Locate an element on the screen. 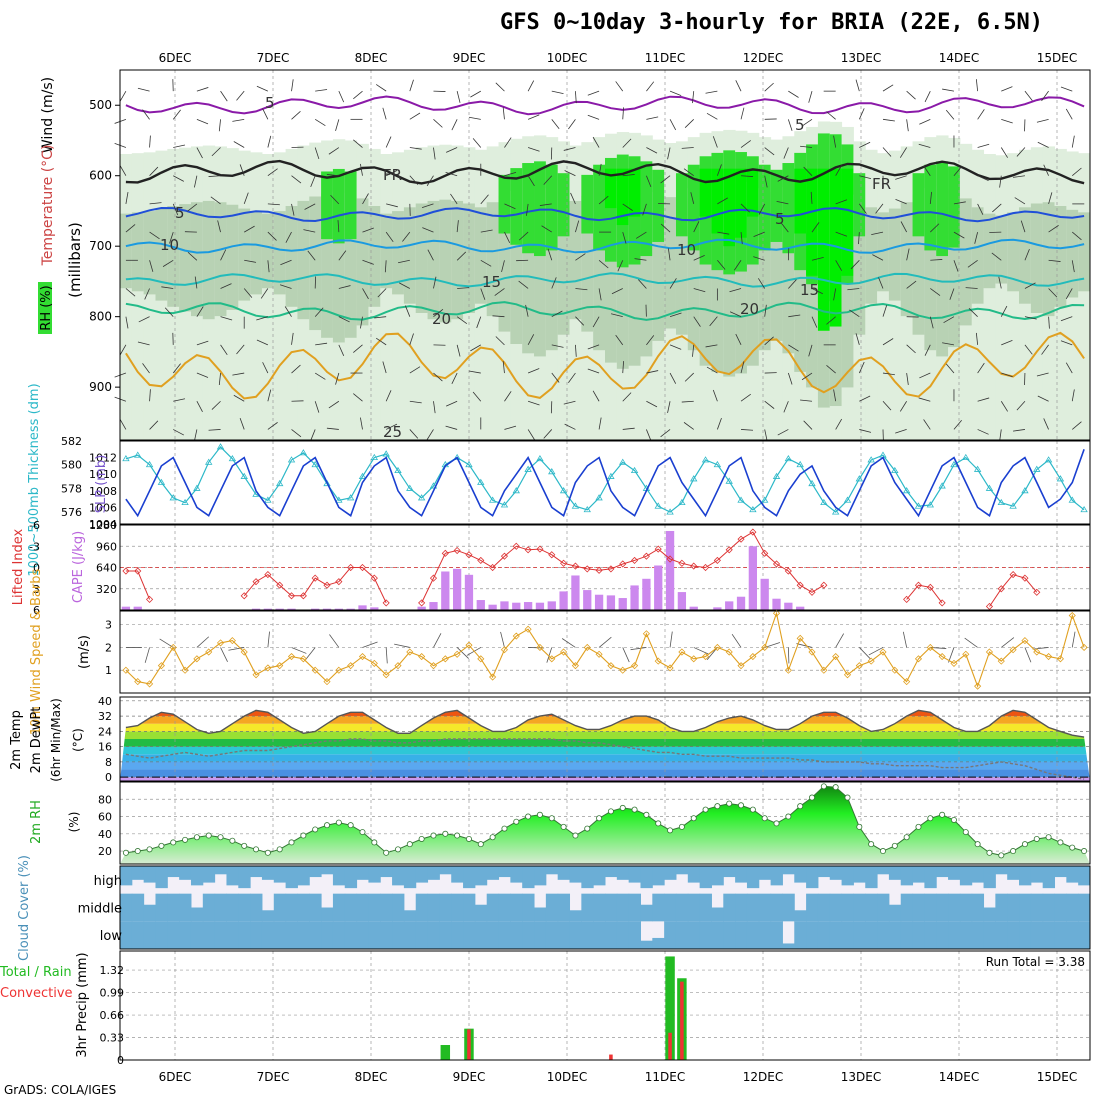 This screenshot has width=1100, height=1100. contour-label: 15 is located at coordinates (491, 282).